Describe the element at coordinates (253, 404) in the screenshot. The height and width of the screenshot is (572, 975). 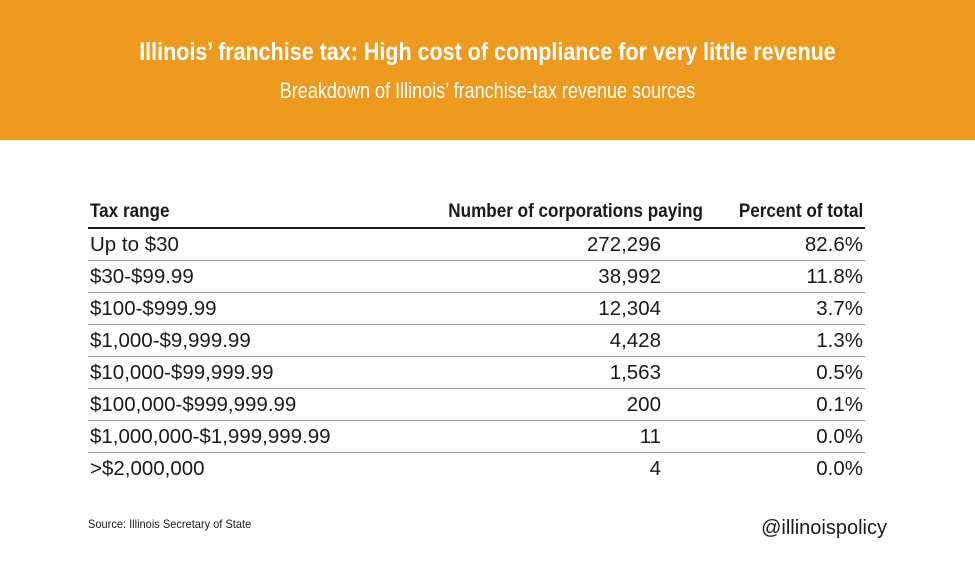
I see `tax-range-cell: $100,000-$999,999.99` at that location.